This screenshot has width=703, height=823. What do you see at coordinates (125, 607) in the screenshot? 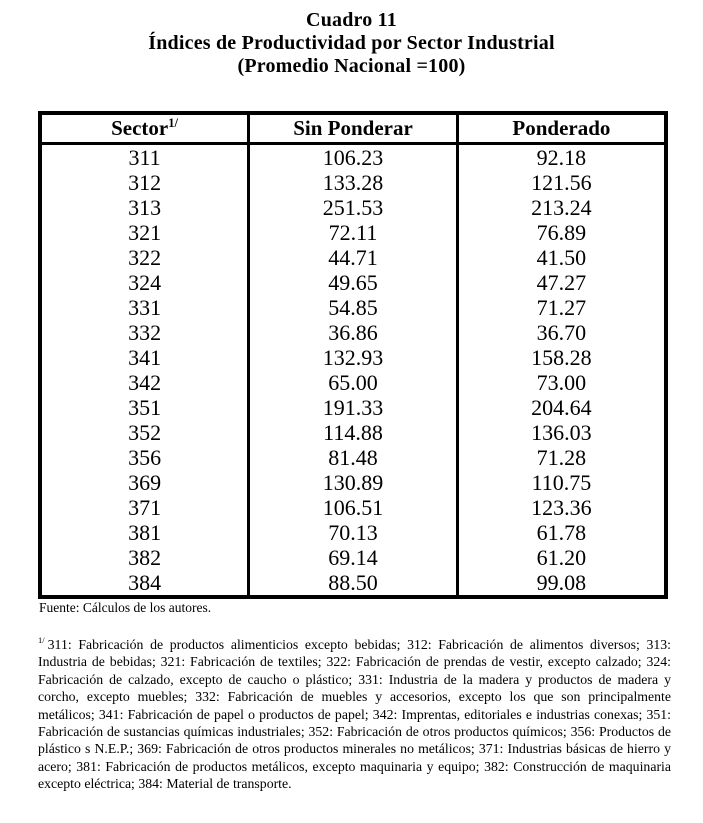
I see `source-note: Fuente: Cálculos de los autores.` at bounding box center [125, 607].